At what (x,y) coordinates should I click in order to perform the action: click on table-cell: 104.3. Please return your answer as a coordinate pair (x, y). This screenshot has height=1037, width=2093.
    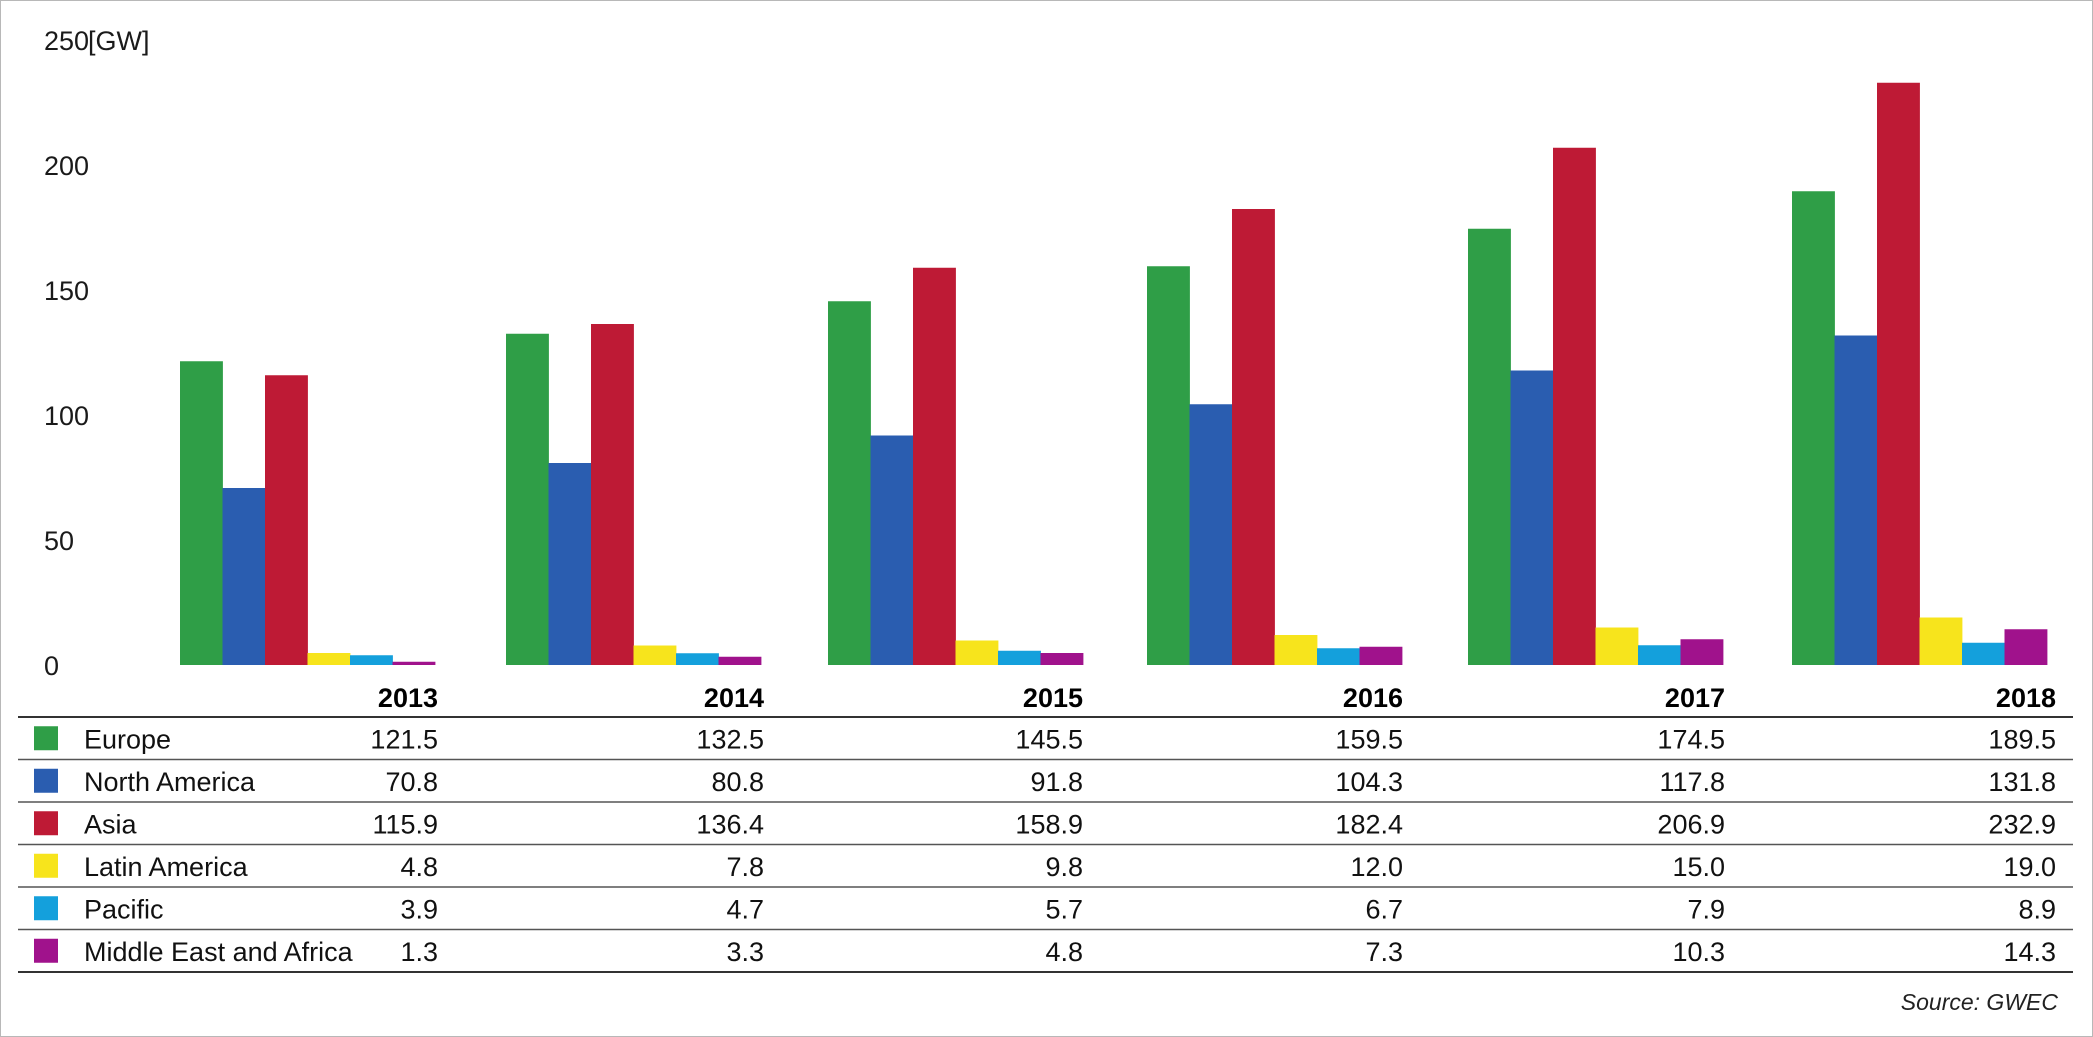
    Looking at the image, I should click on (1369, 782).